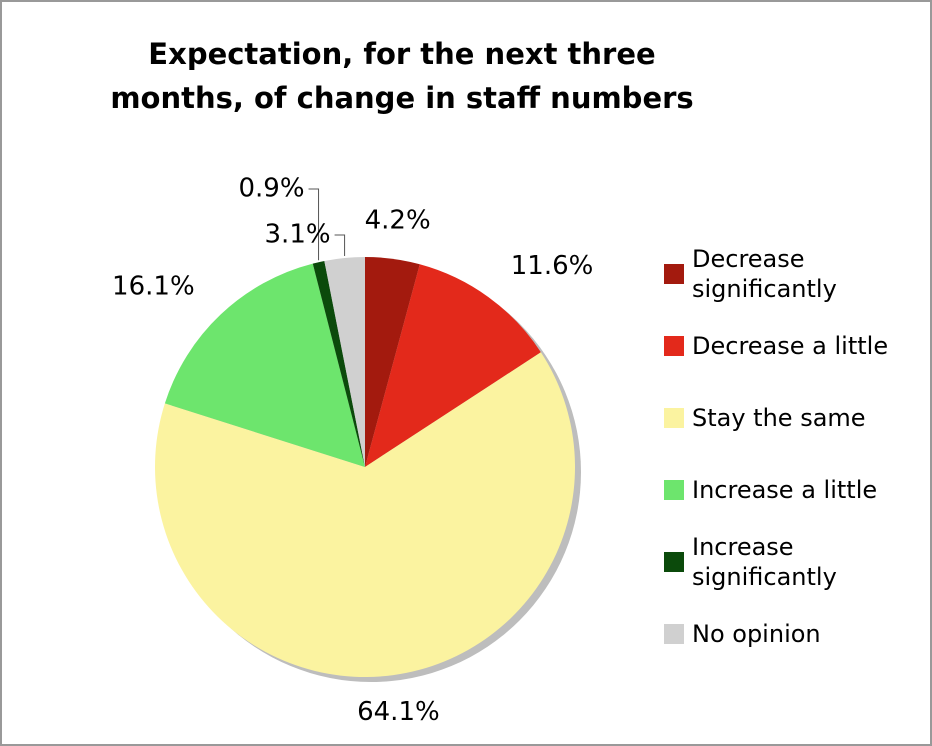  What do you see at coordinates (779, 418) in the screenshot?
I see `legend-label: Stay the same` at bounding box center [779, 418].